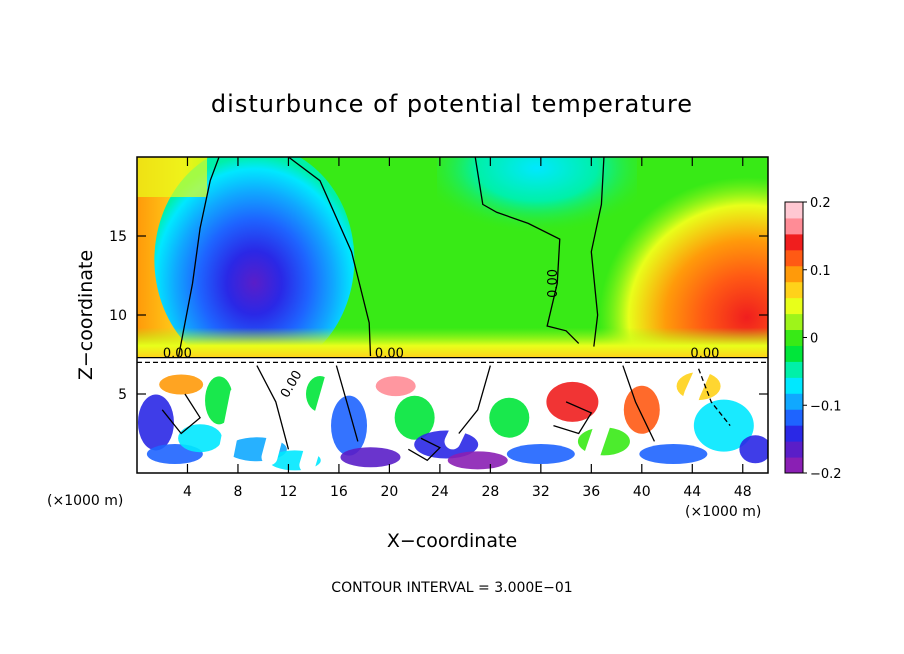  I want to click on contour-eddy-a, so click(181, 414).